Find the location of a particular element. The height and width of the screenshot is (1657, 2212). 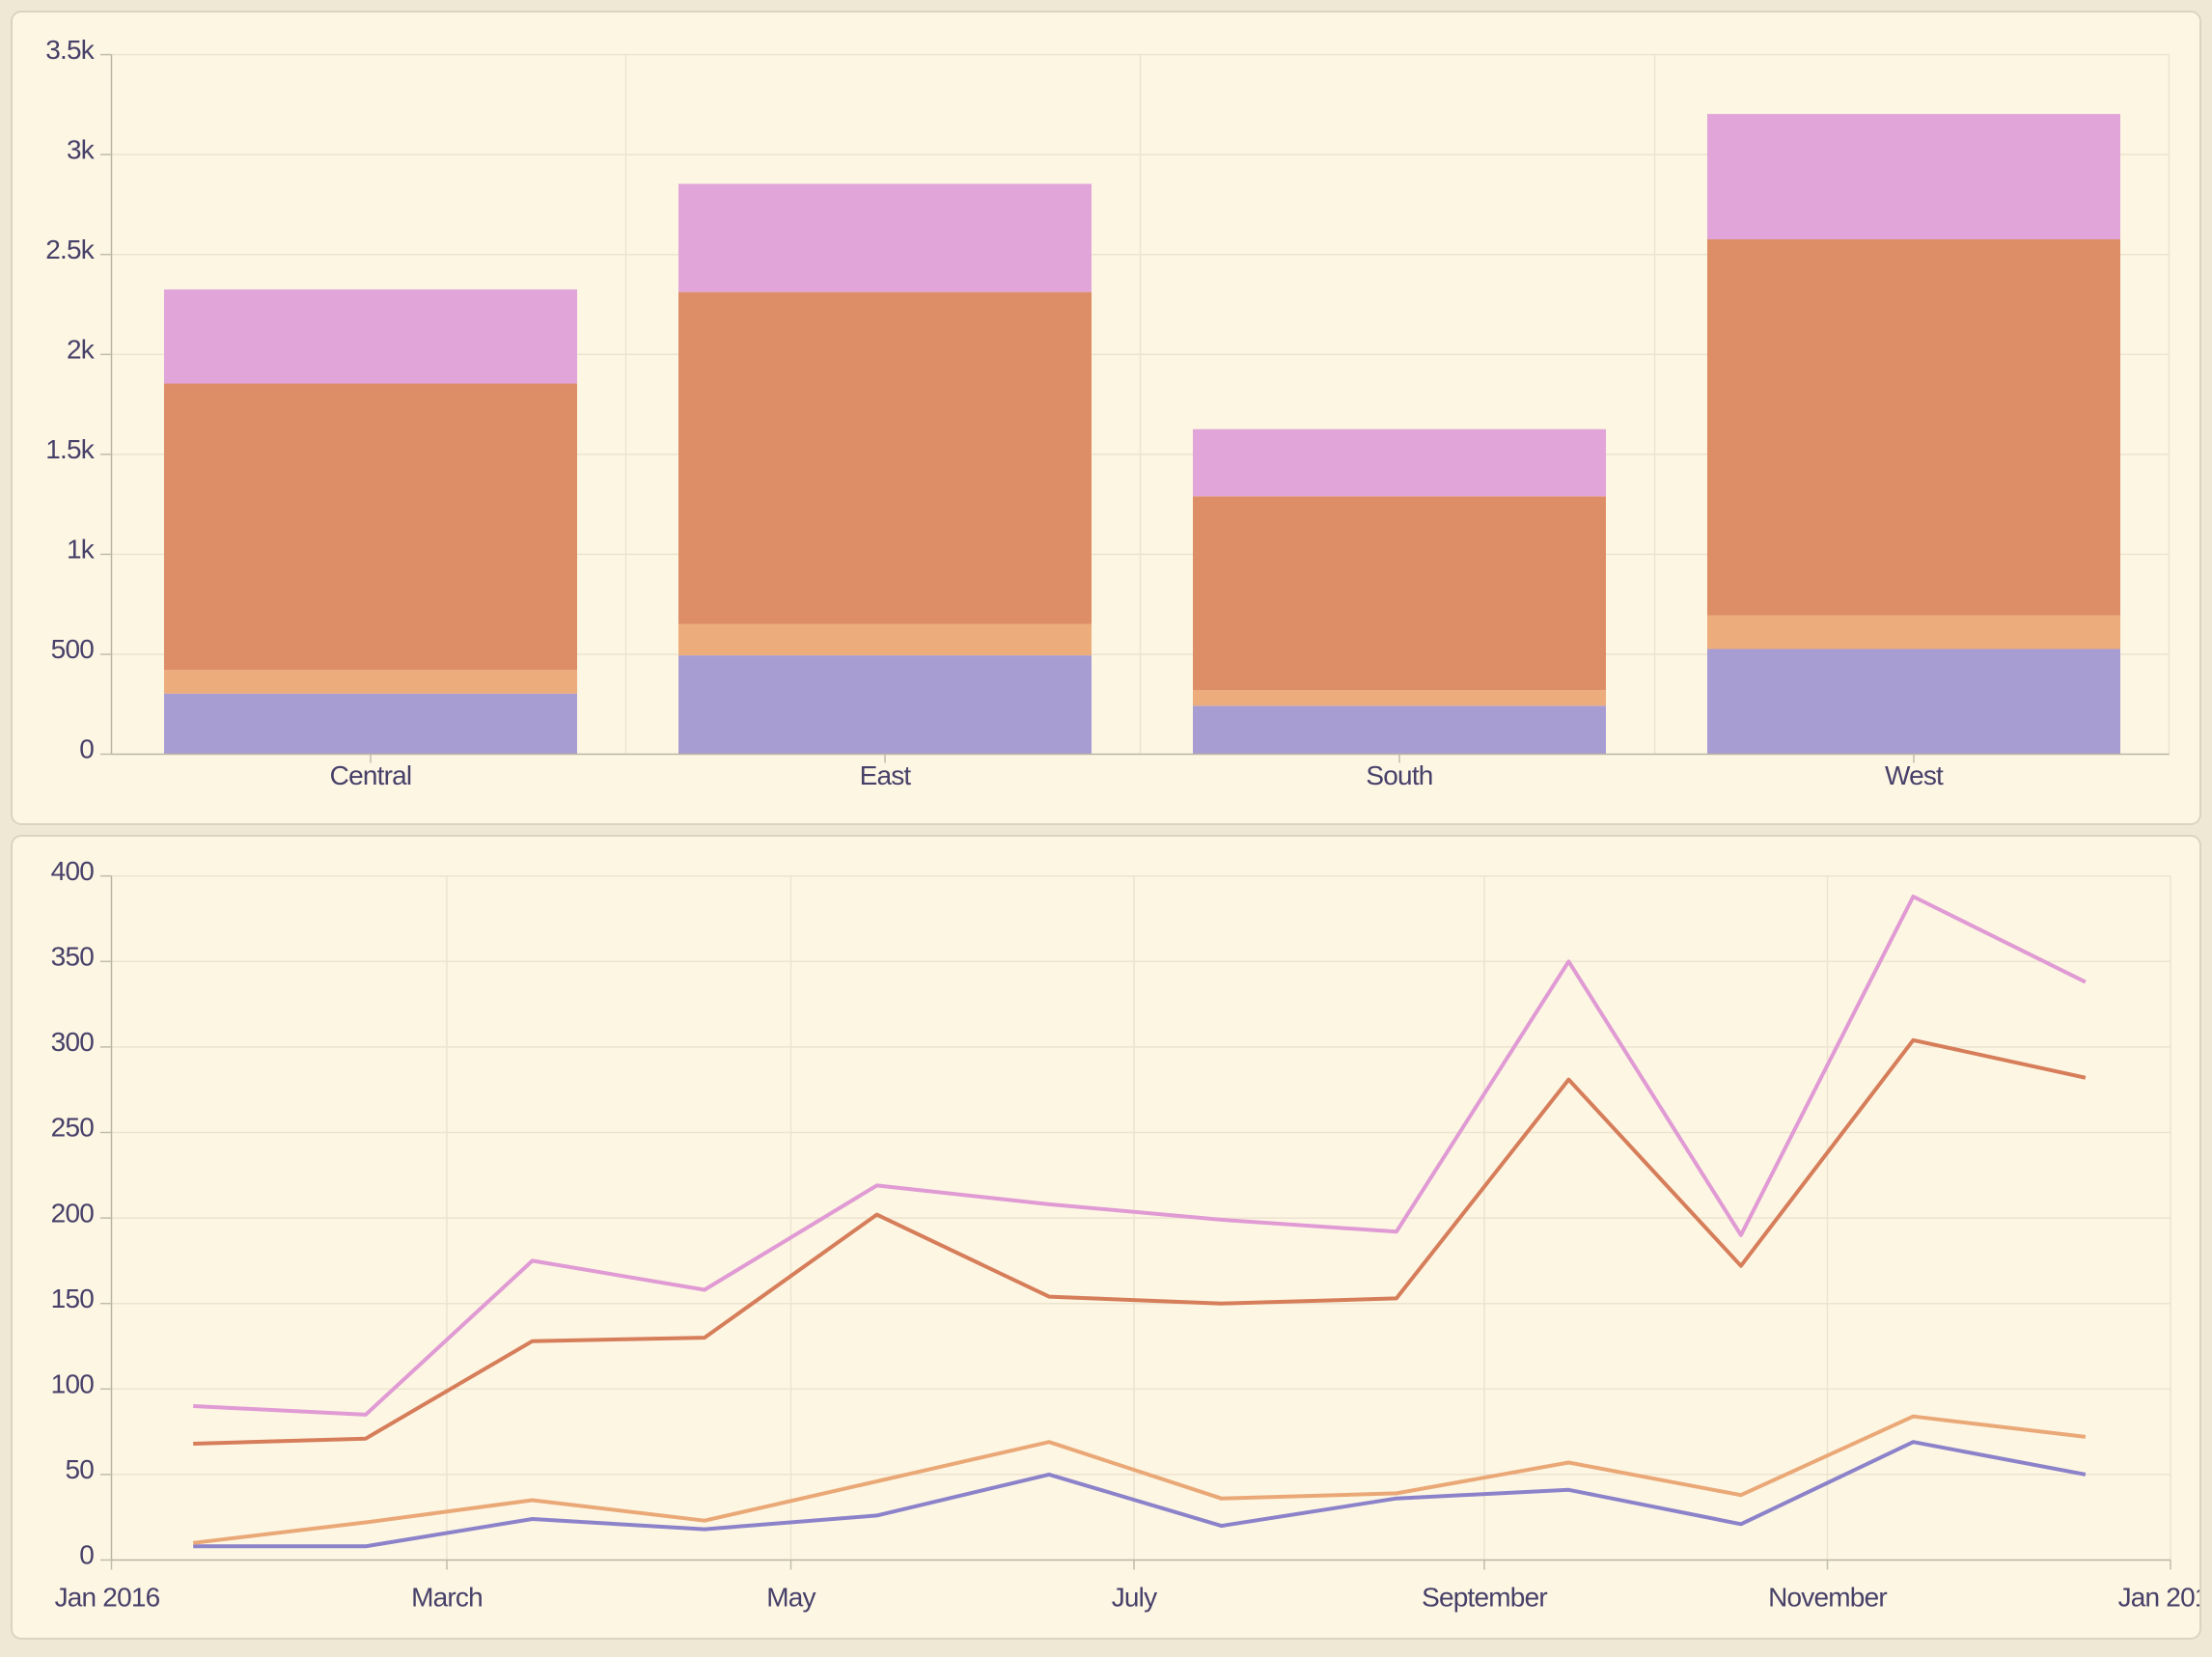

svg-text: Jan 2016 is located at coordinates (107, 1598).